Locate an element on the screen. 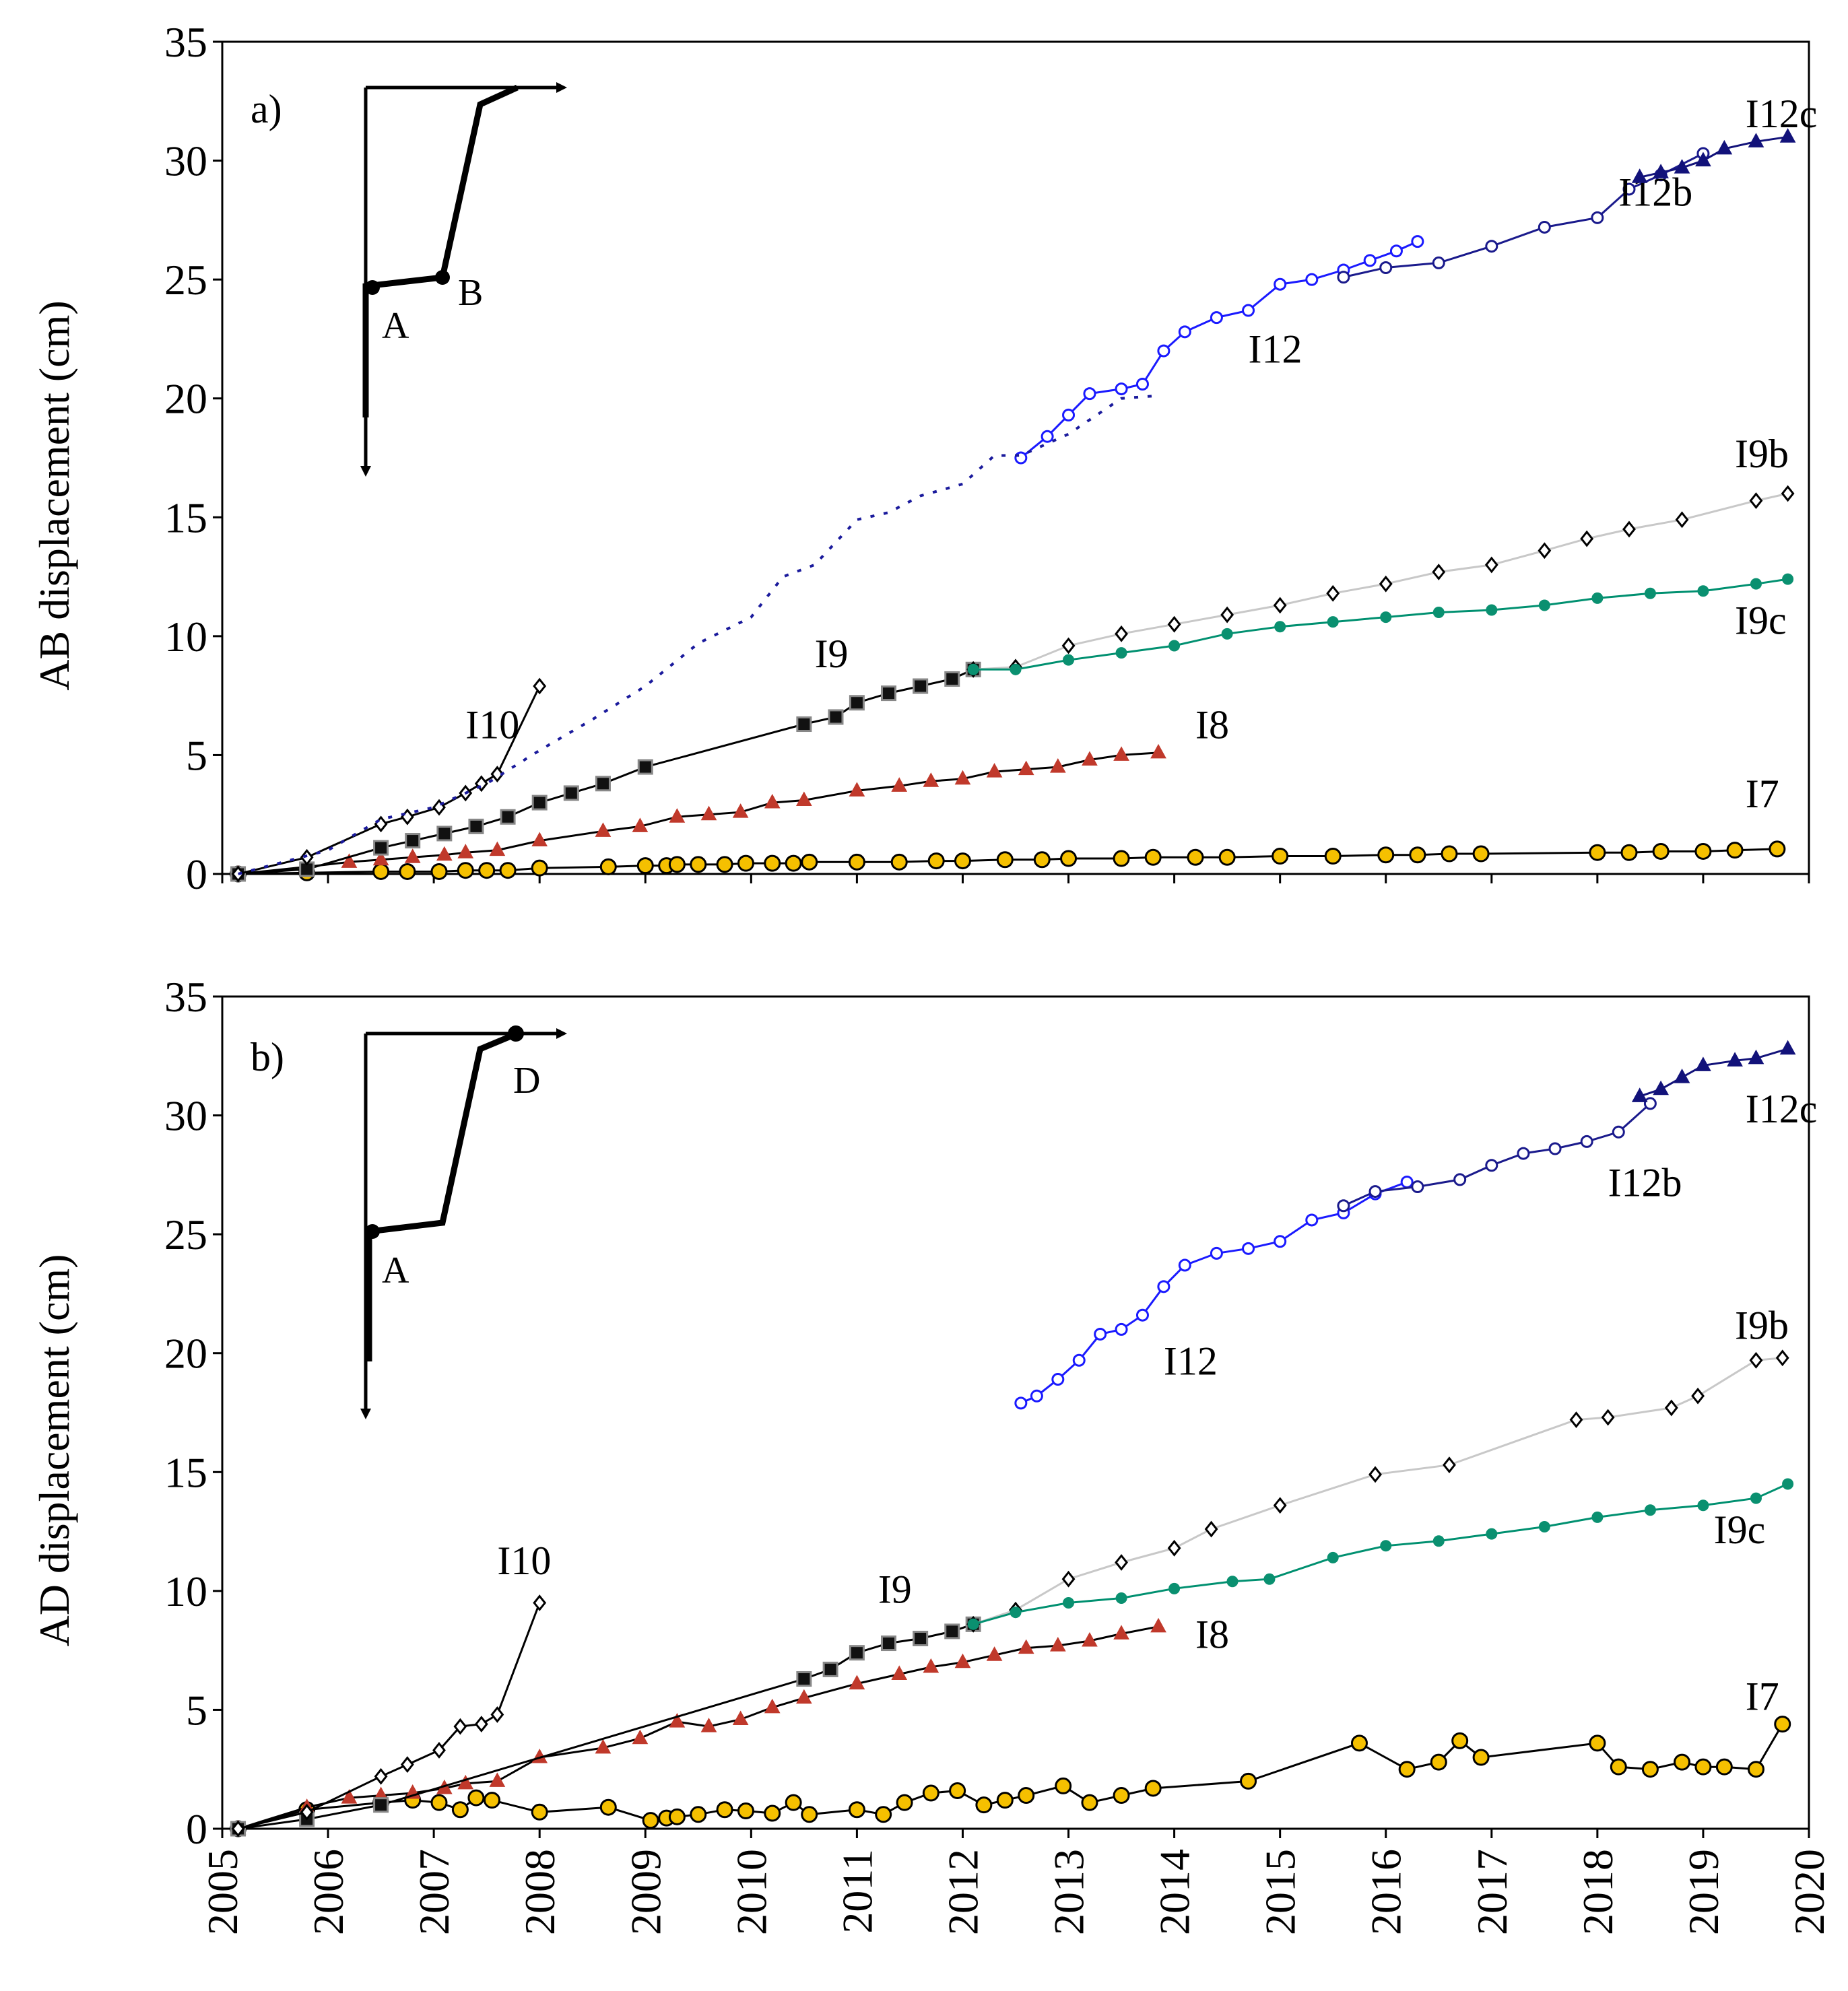 The image size is (1848, 1991). series-label: I9c is located at coordinates (1761, 620).